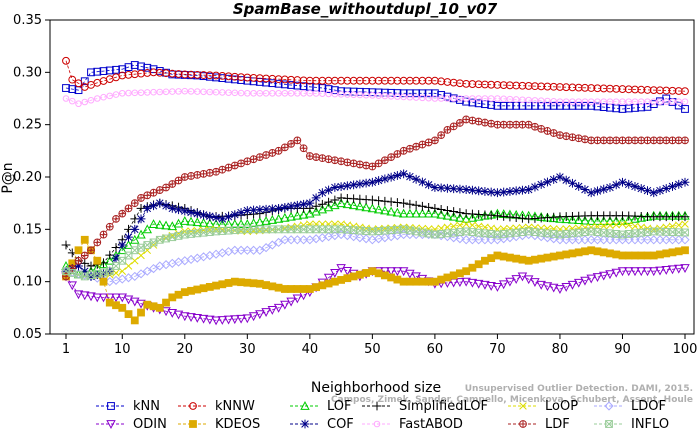 This screenshot has width=699, height=434. What do you see at coordinates (375, 250) in the screenshot?
I see `series-loop` at bounding box center [375, 250].